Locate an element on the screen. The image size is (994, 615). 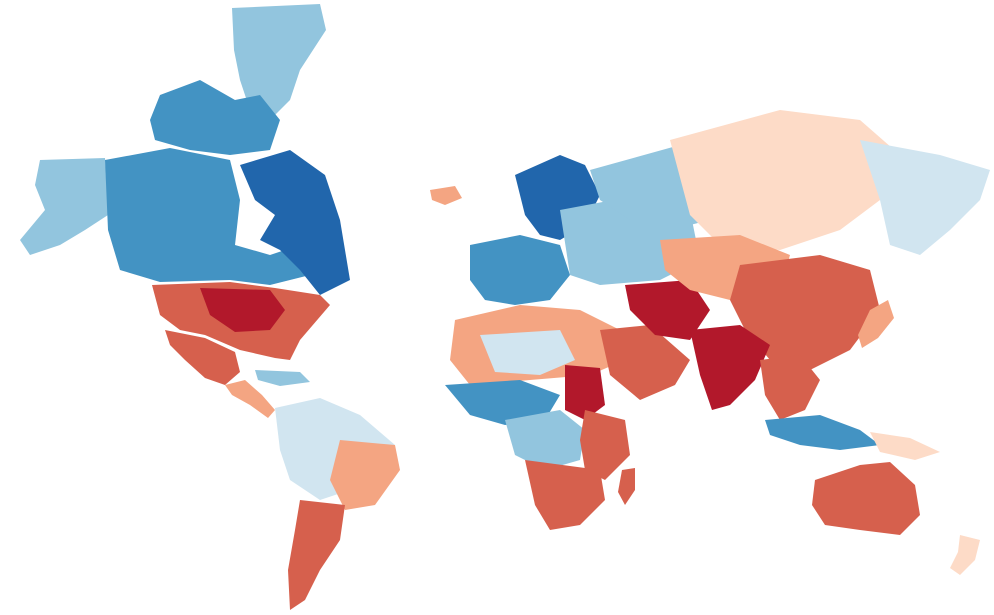
central-america is located at coordinates (250, 399).